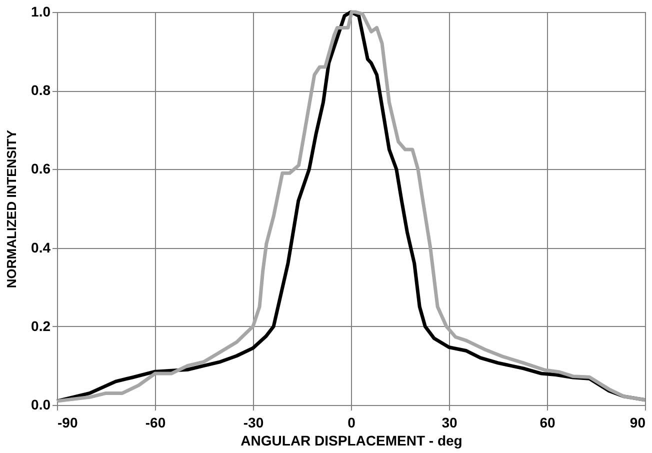 The height and width of the screenshot is (453, 652). I want to click on x-tick-label: 0, so click(352, 422).